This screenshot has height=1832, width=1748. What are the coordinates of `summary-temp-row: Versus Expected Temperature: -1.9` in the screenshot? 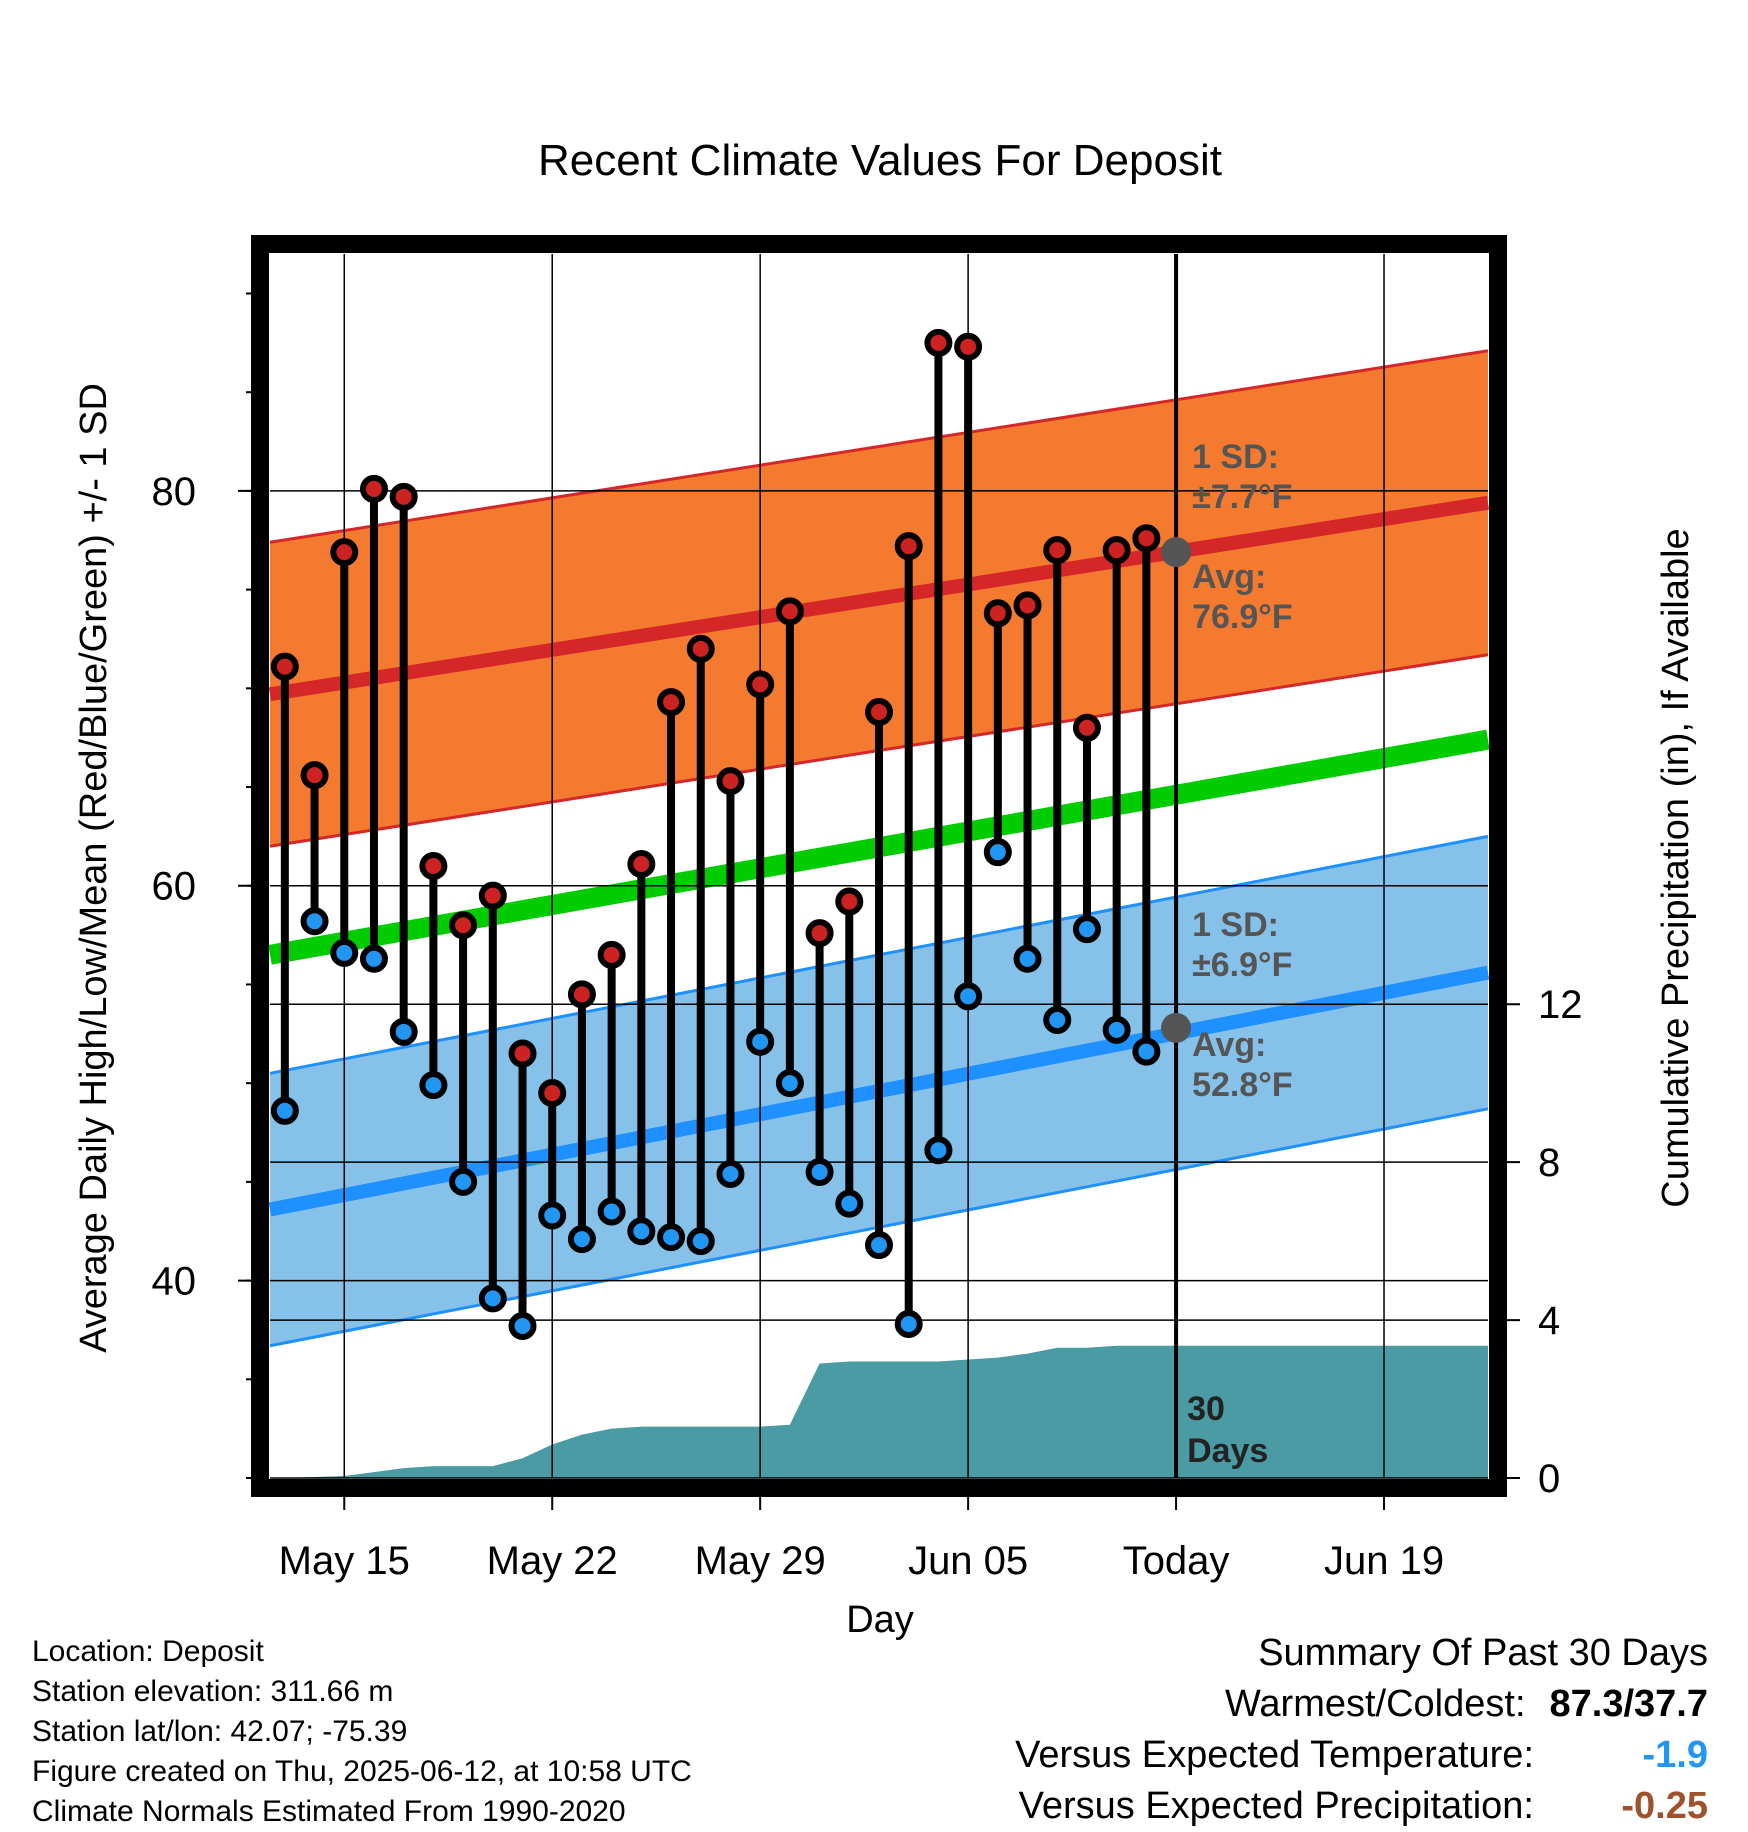 It's located at (1361, 1755).